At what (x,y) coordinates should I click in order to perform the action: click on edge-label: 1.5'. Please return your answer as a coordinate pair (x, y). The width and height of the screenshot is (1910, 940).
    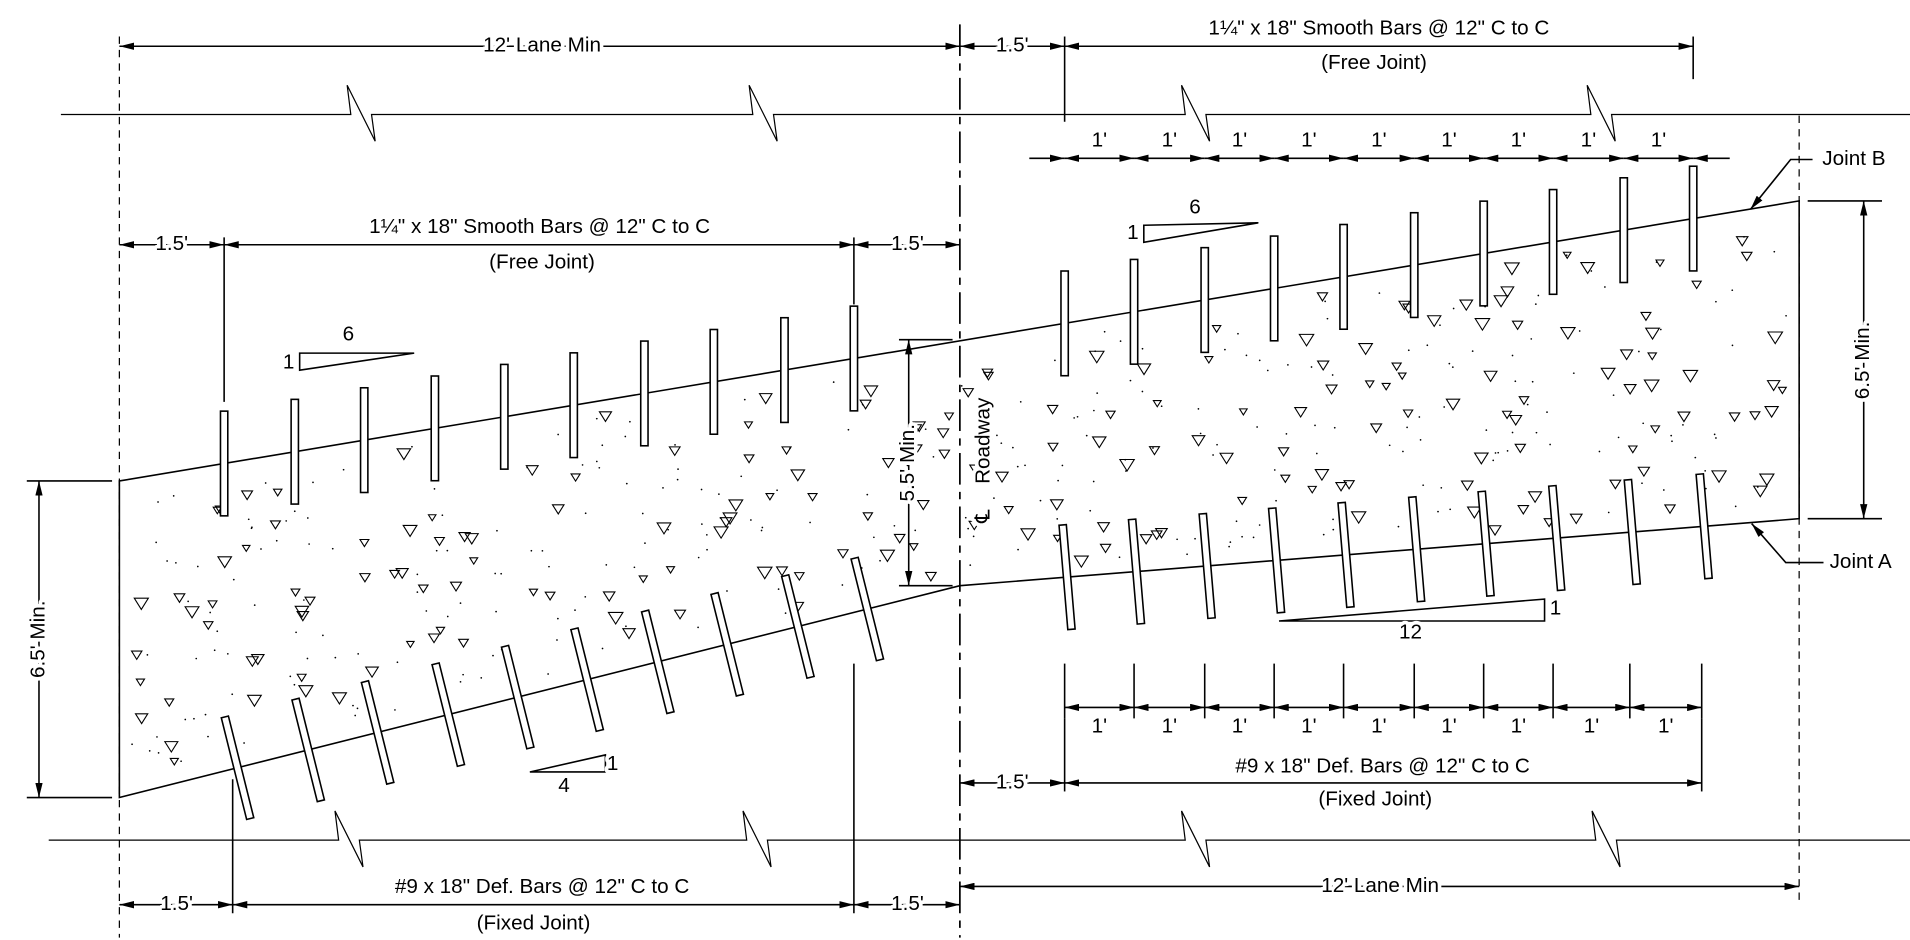
    Looking at the image, I should click on (1012, 781).